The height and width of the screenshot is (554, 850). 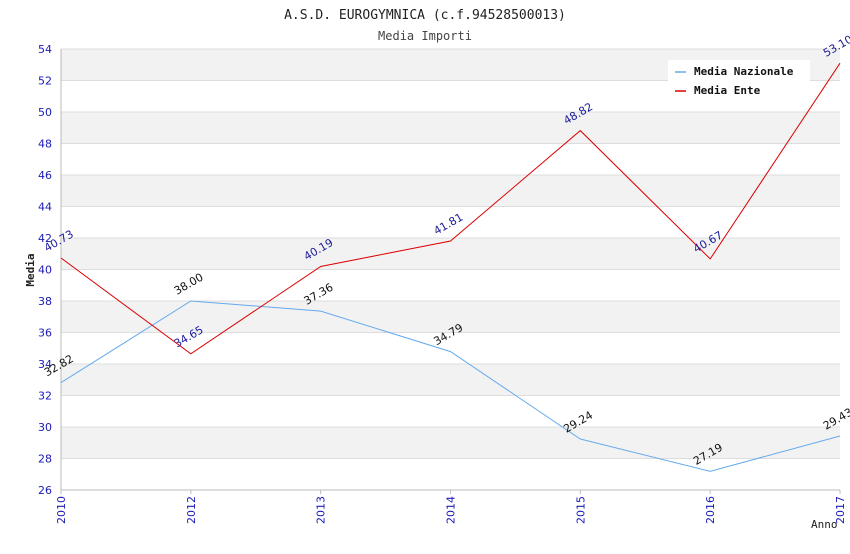 I want to click on legend-label-media-nazionale: Media Nazionale, so click(x=744, y=71).